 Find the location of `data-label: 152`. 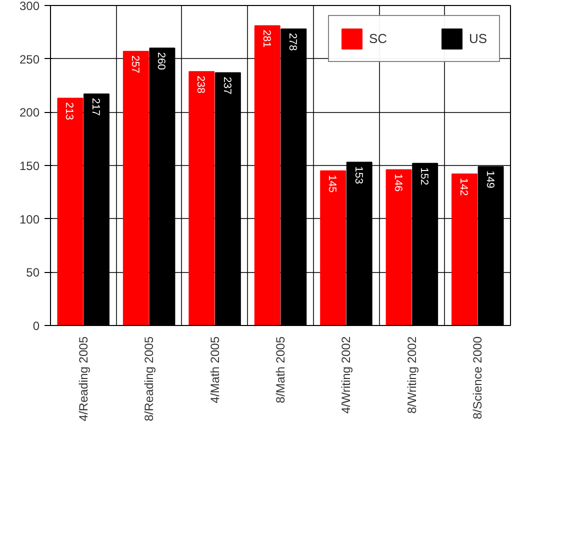

data-label: 152 is located at coordinates (424, 176).